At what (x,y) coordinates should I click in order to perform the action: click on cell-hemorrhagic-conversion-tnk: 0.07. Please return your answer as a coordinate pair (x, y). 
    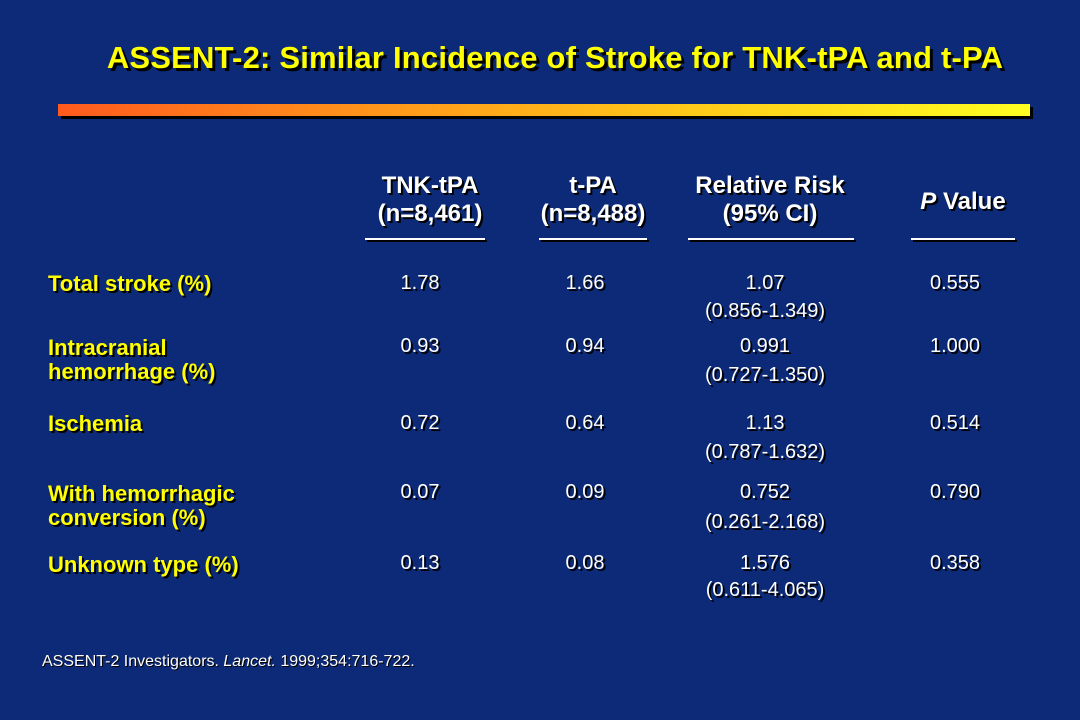
    Looking at the image, I should click on (420, 492).